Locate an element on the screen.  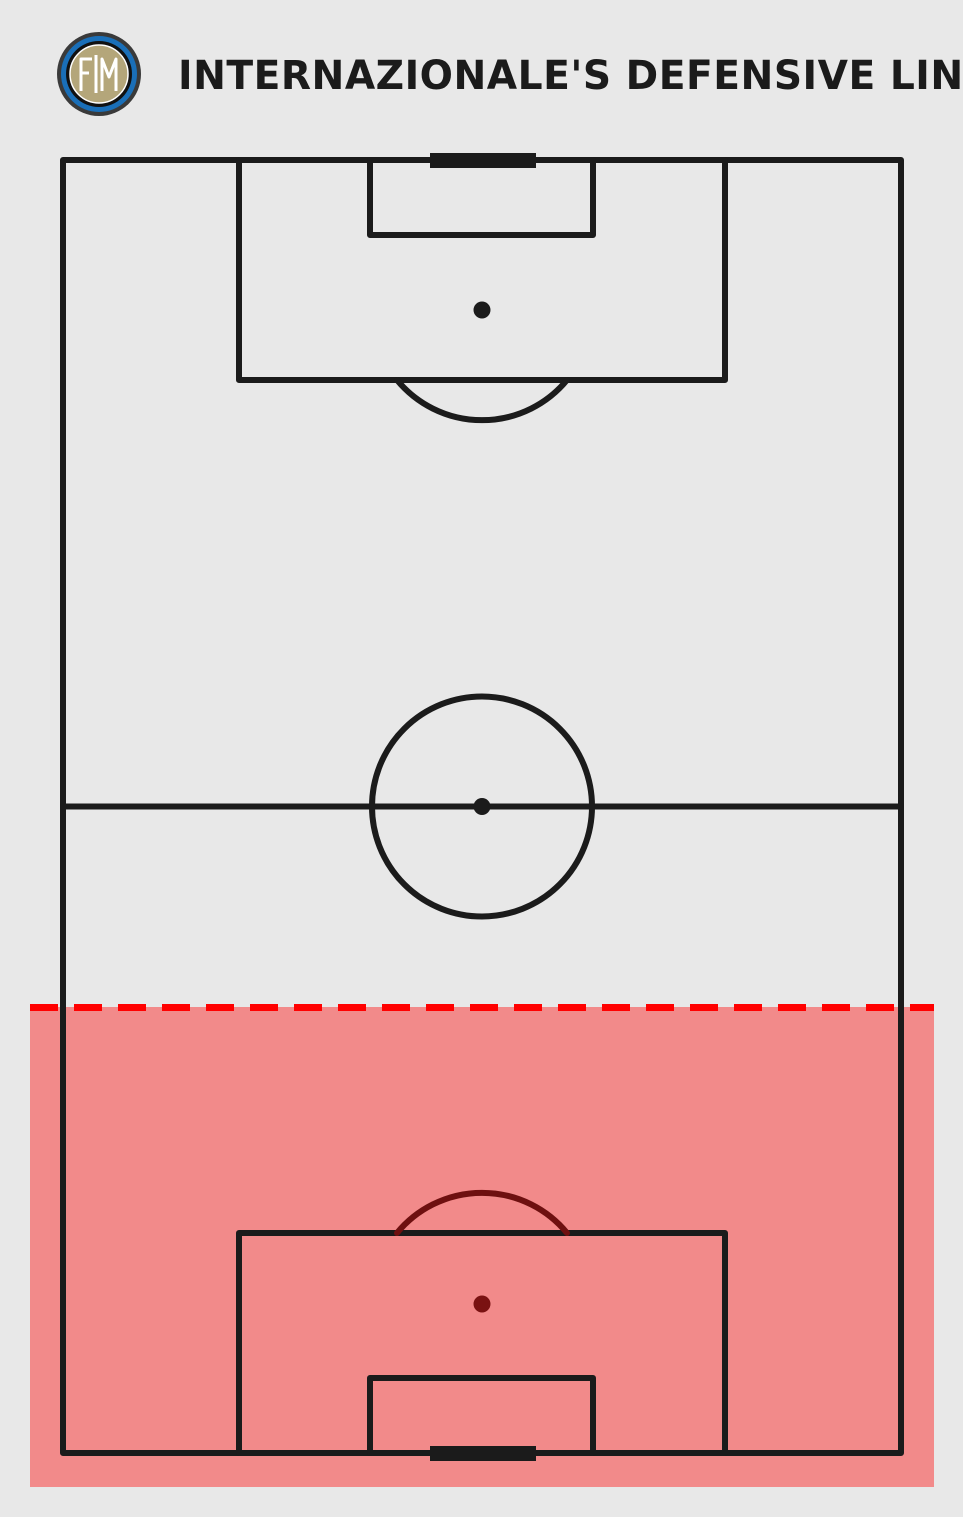
inter-milan-crest-icon is located at coordinates (99, 74).